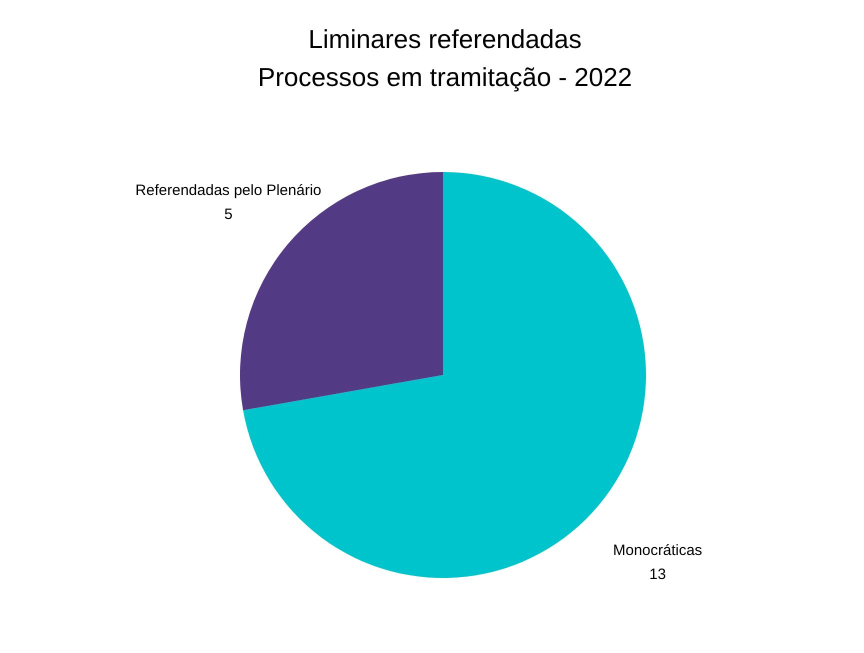 This screenshot has height=653, width=864. Describe the element at coordinates (445, 39) in the screenshot. I see `chart-title: Liminares referendadas` at that location.